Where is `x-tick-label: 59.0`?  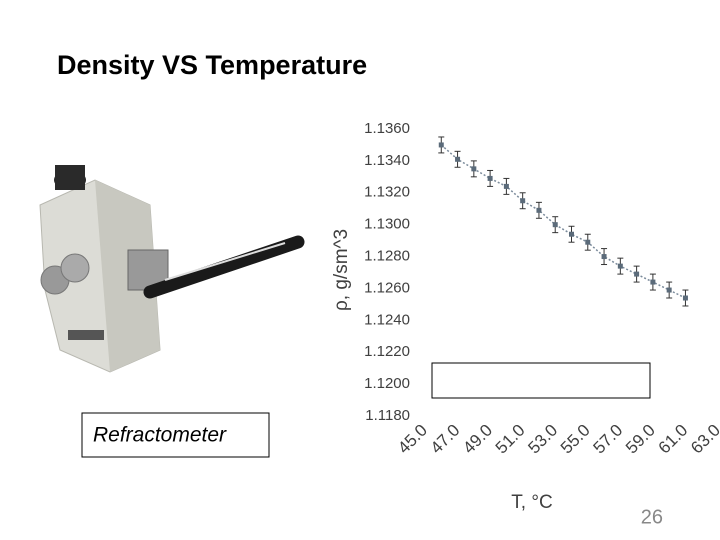 x-tick-label: 59.0 is located at coordinates (640, 439).